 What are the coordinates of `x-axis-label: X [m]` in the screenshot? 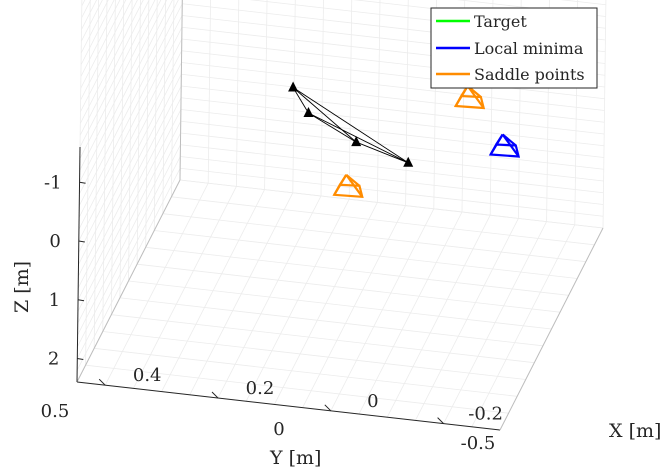 It's located at (635, 431).